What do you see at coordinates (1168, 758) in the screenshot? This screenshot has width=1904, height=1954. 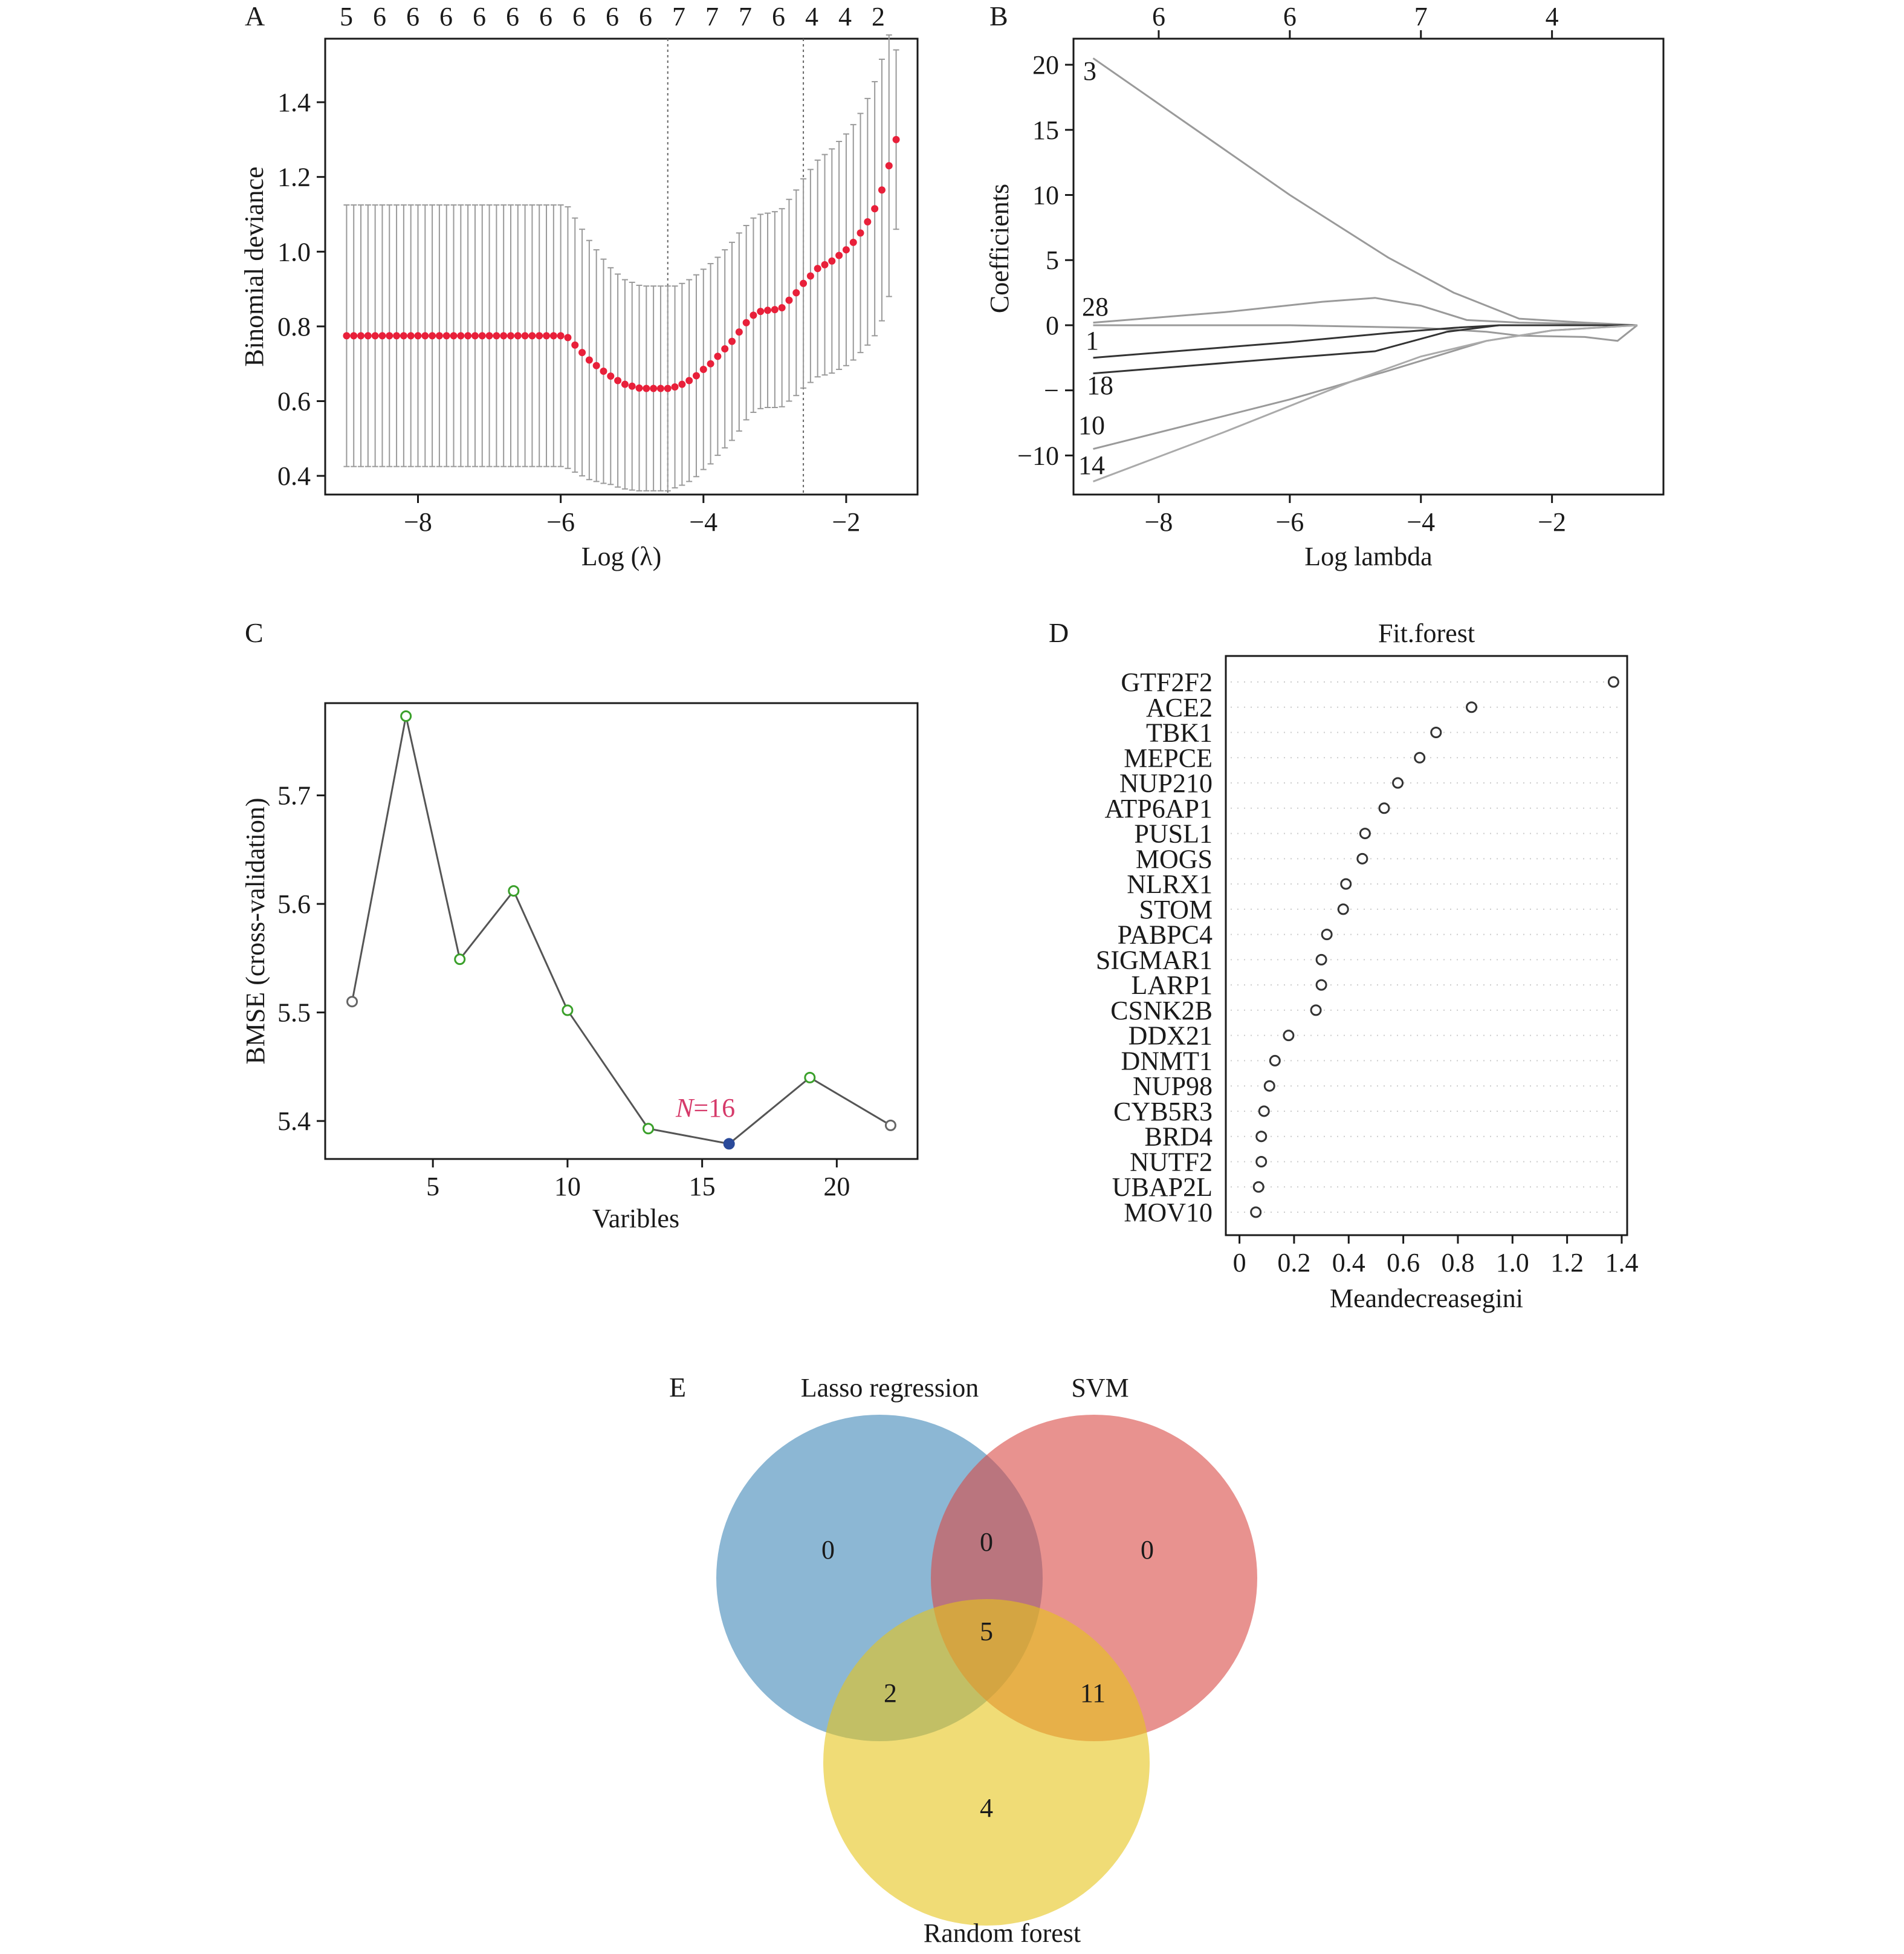 I see `panel-d-row-label: MEPCE` at bounding box center [1168, 758].